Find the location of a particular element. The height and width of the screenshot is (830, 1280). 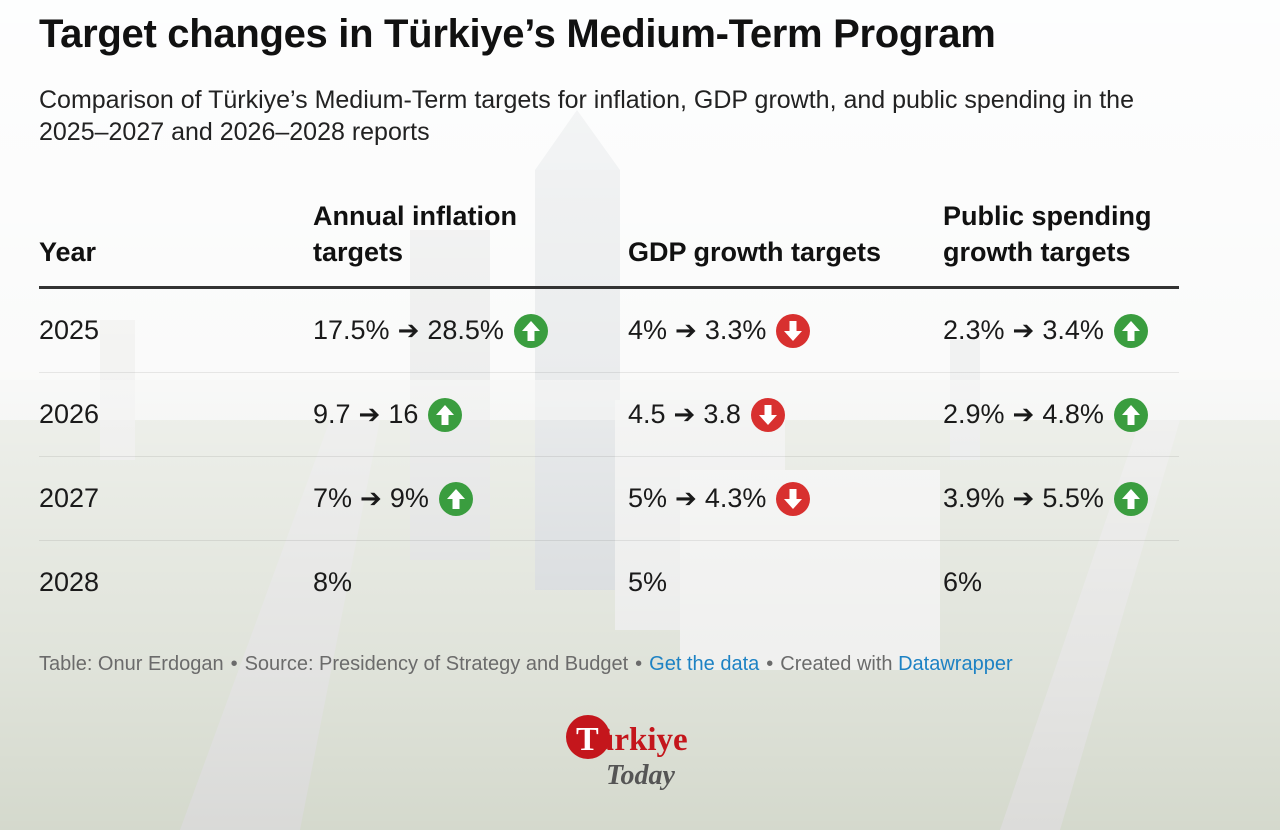

column-header-spending: Public spending growth targets is located at coordinates (1047, 234).